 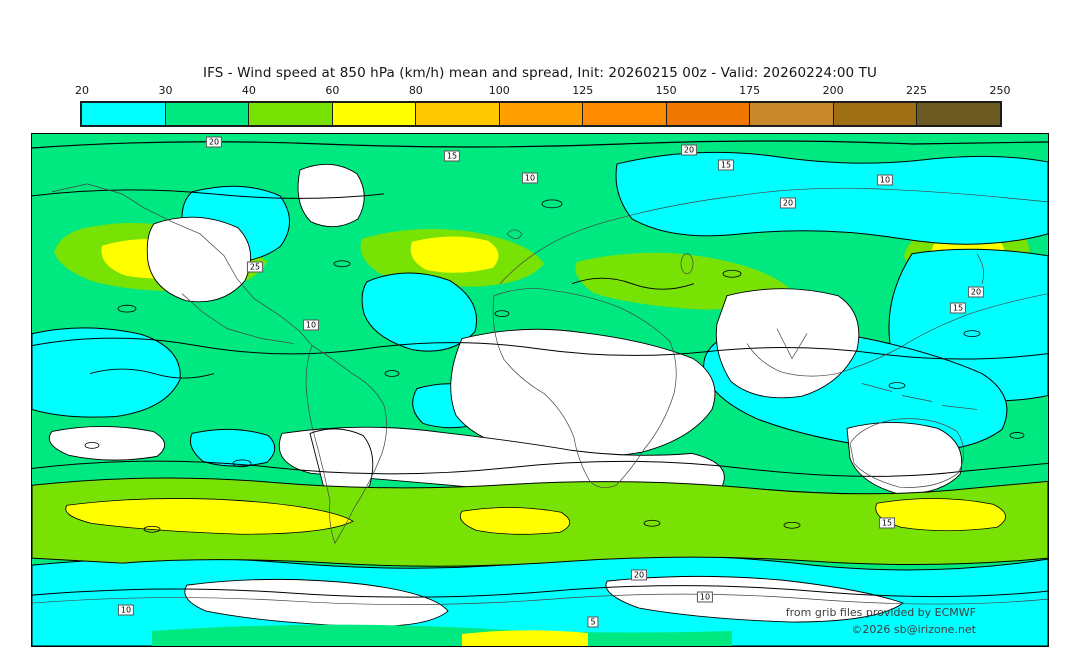 I want to click on contour-label: 5, so click(x=593, y=622).